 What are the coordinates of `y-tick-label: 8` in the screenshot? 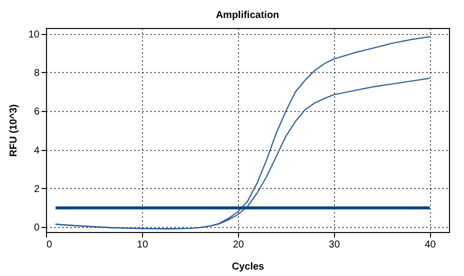 It's located at (37, 73).